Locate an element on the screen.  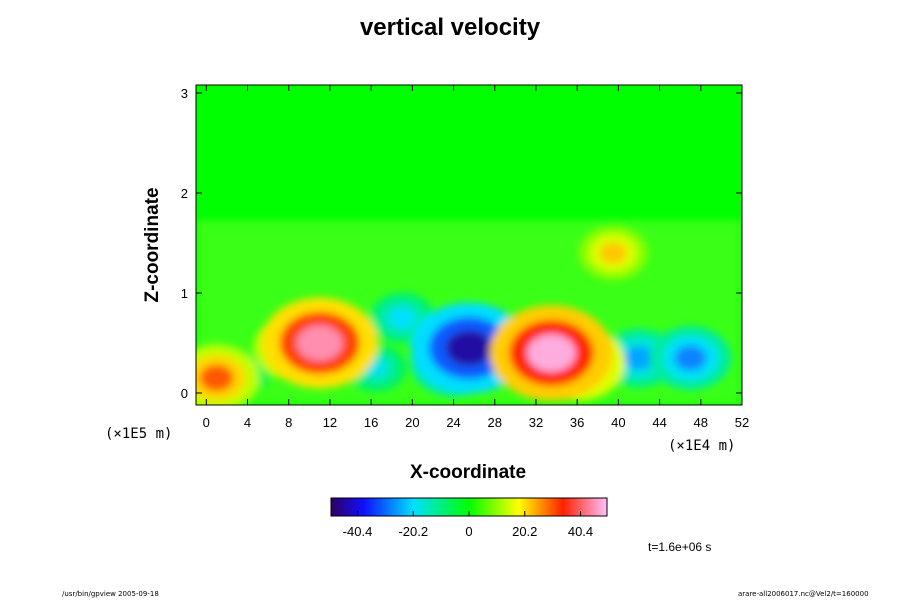
x-tick-label: 48 is located at coordinates (701, 422).